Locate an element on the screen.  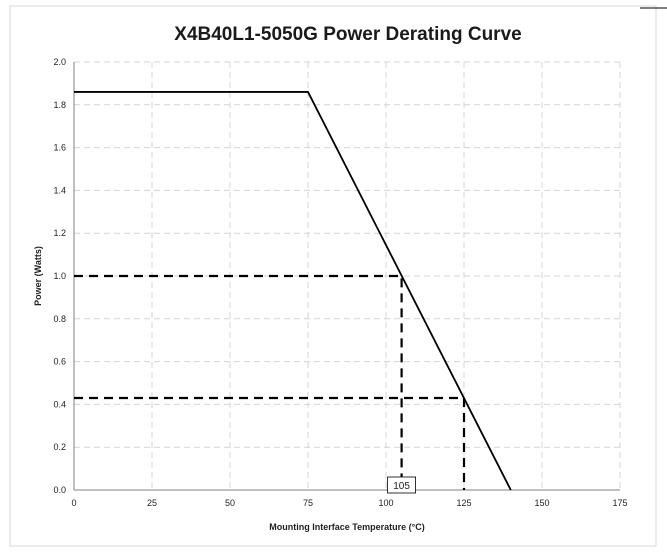
x-tick-label-0: 0 is located at coordinates (73, 503).